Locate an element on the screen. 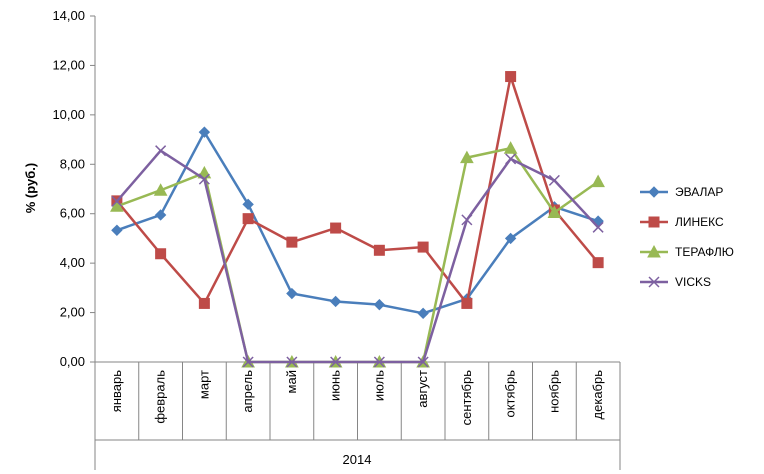  x-tick-label: август is located at coordinates (422, 389).